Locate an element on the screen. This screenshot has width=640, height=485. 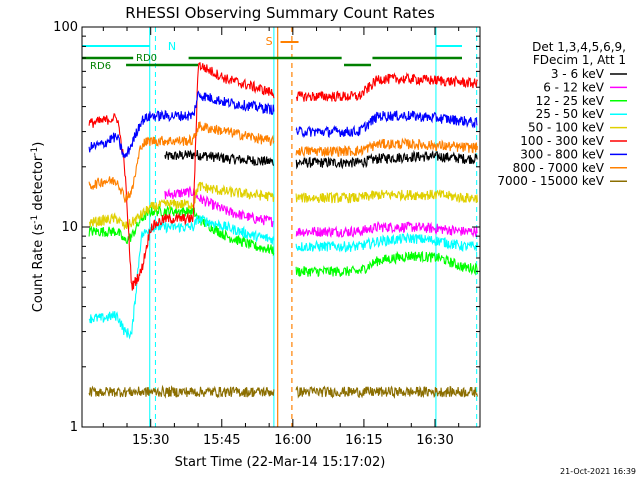
legend-label-1: 6 - 12 keV is located at coordinates (574, 87).